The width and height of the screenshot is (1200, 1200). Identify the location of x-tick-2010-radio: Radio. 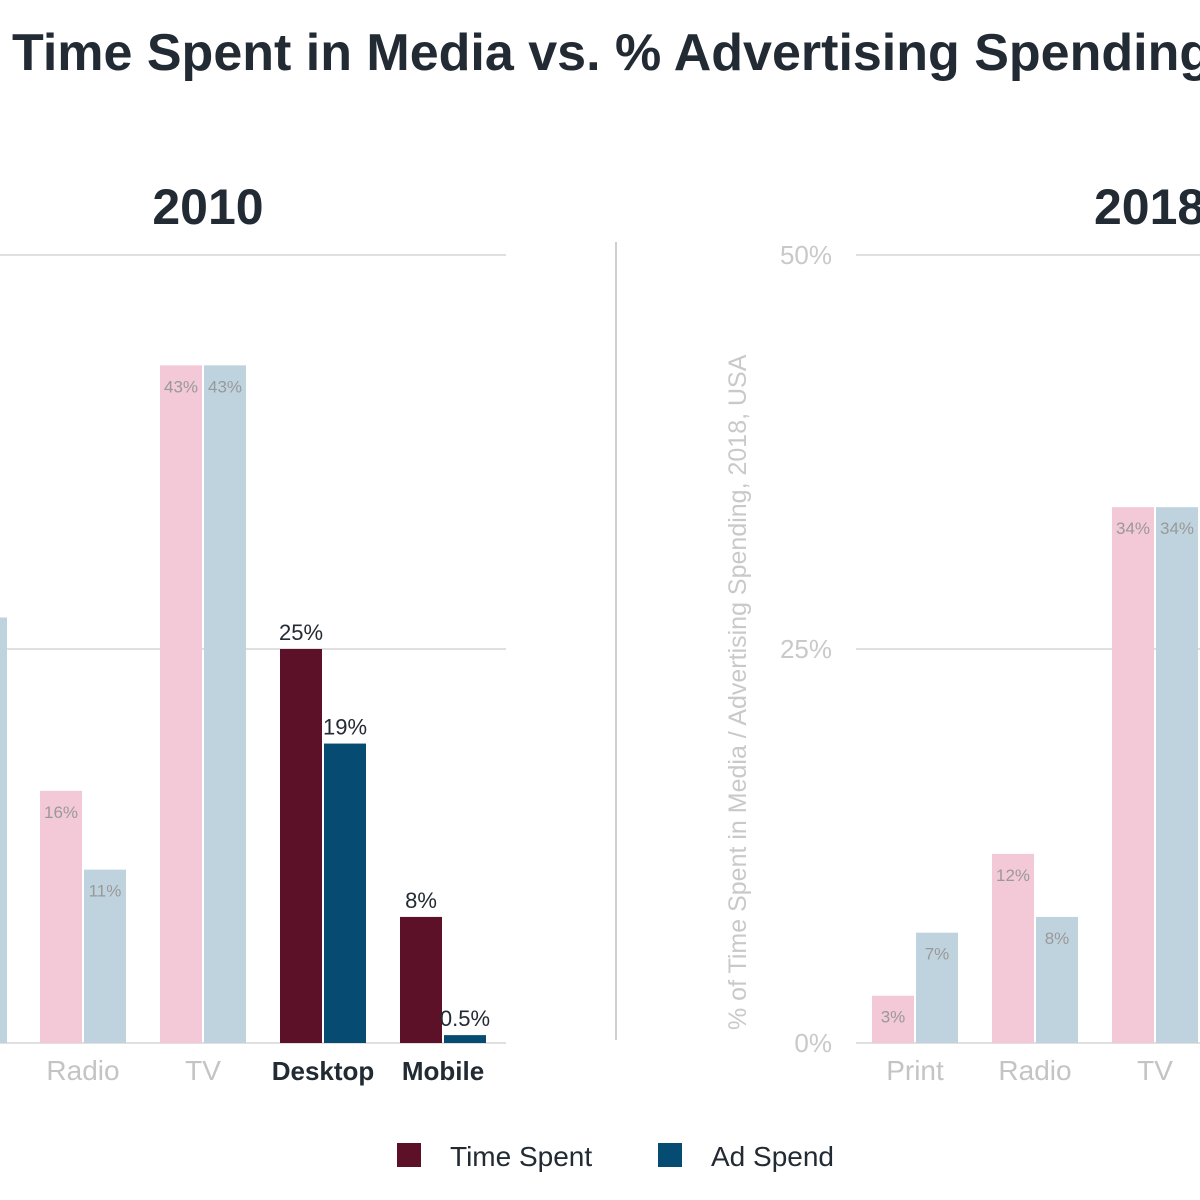
(82, 1070).